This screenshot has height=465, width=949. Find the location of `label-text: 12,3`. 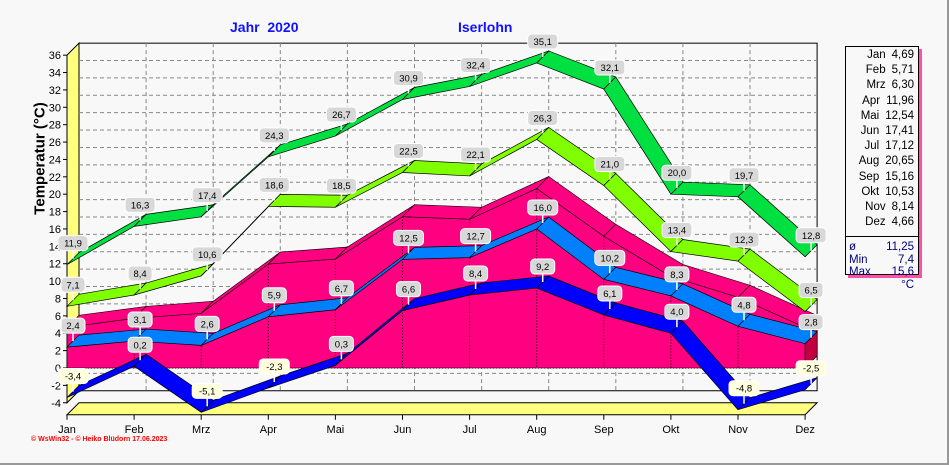

label-text: 12,3 is located at coordinates (744, 240).